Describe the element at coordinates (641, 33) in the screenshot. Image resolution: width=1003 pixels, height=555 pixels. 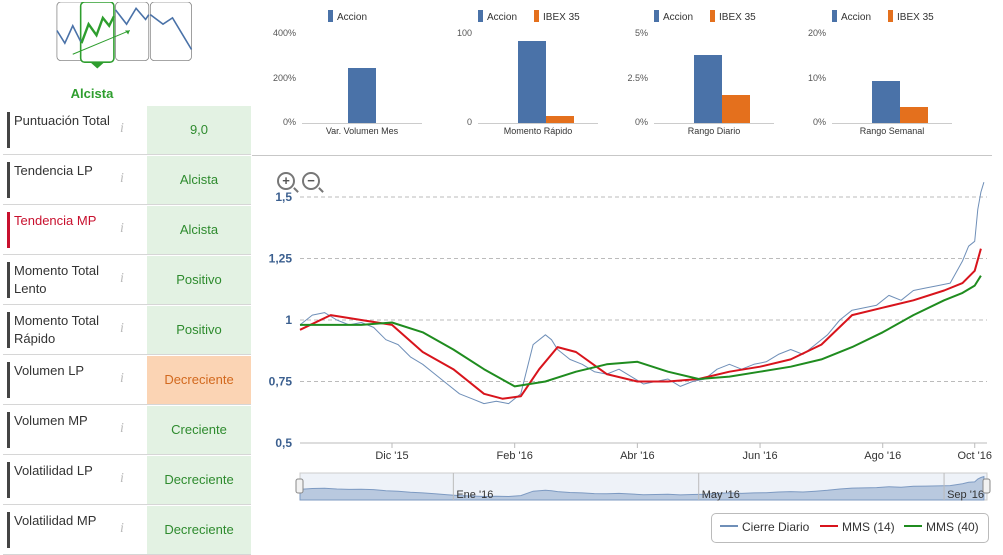
I see `mini-tick-label: 5%` at that location.